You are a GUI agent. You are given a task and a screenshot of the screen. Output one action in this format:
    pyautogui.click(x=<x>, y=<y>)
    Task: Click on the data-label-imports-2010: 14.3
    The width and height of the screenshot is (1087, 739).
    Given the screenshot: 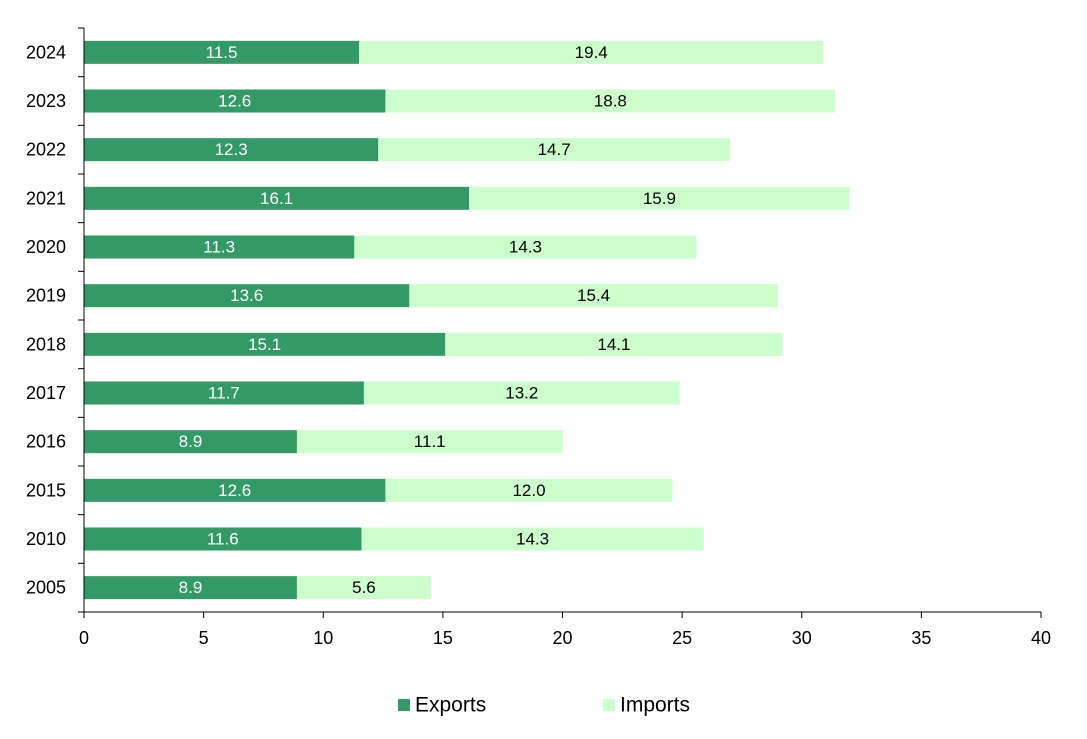 What is the action you would take?
    pyautogui.click(x=532, y=539)
    